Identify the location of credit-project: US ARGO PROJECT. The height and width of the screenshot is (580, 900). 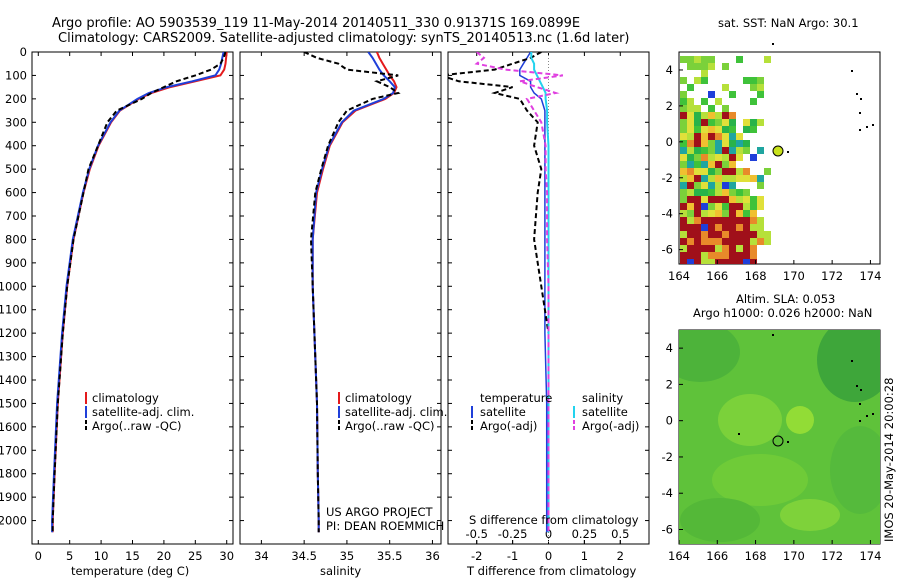
(380, 512).